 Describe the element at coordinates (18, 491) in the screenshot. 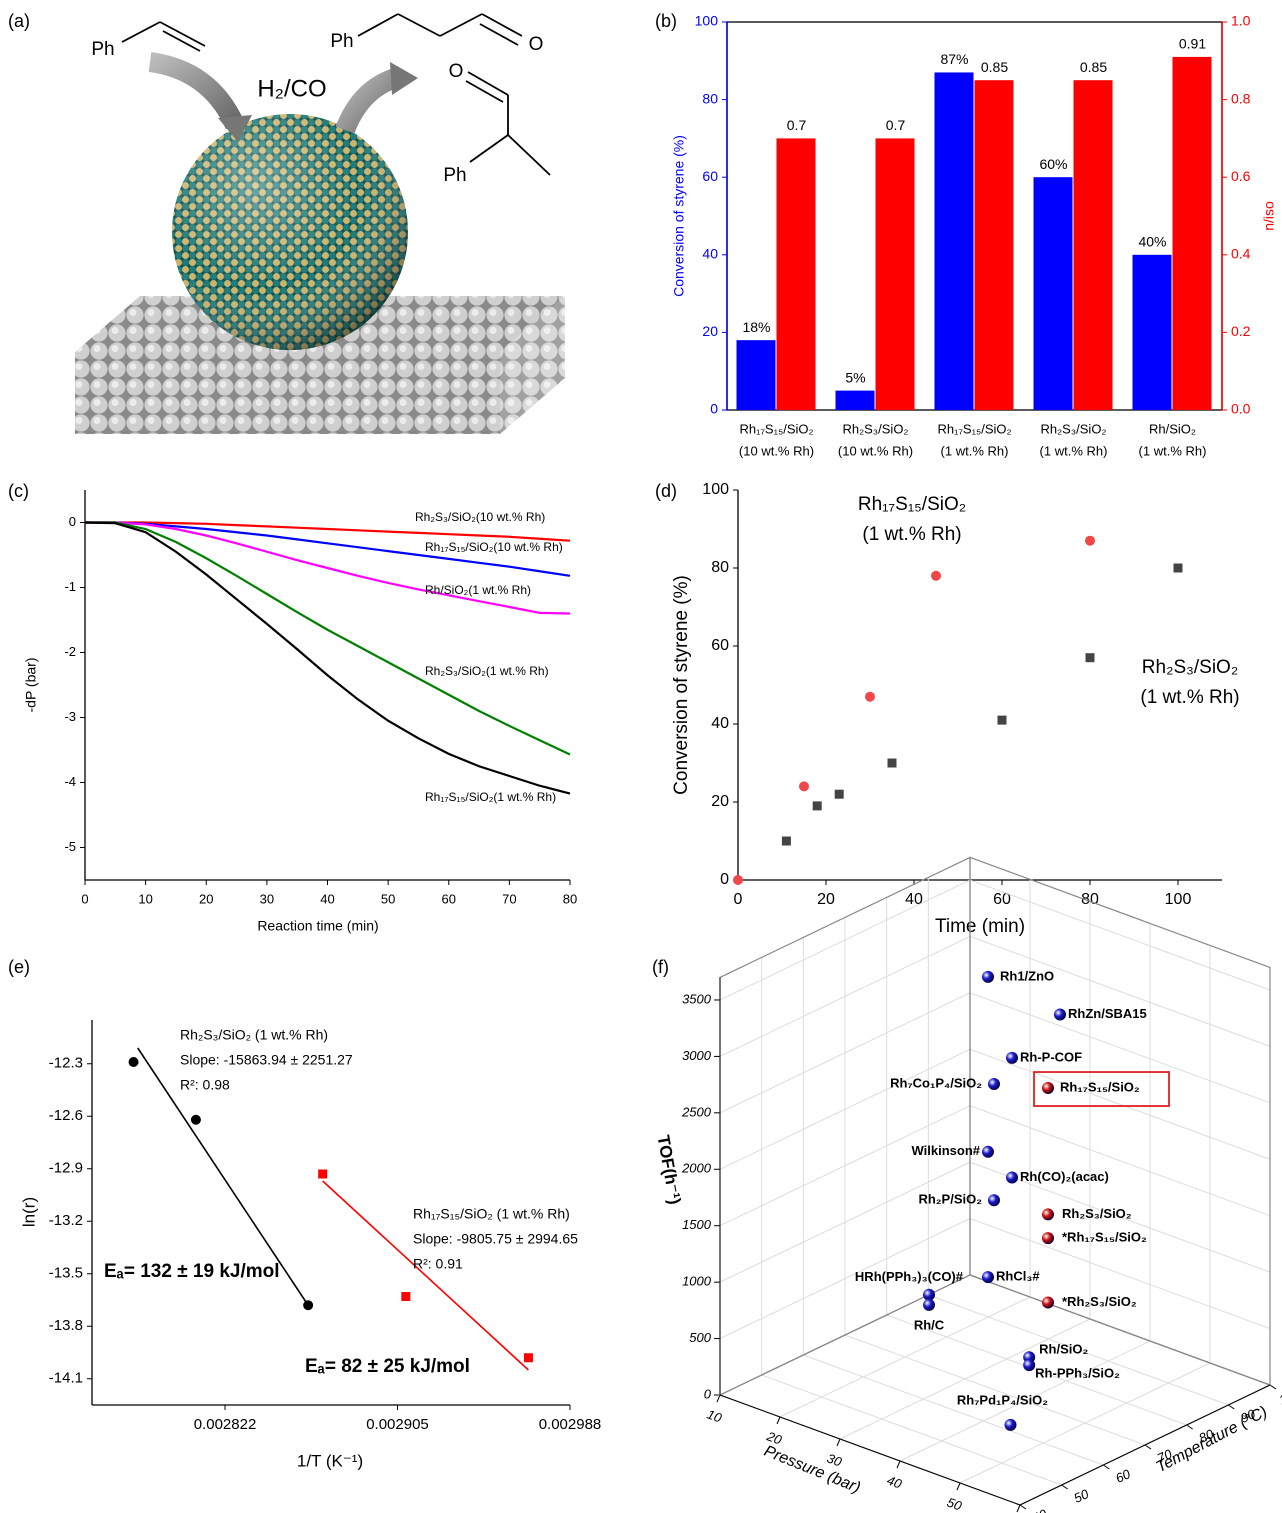

I see `panel-label: (c)` at that location.